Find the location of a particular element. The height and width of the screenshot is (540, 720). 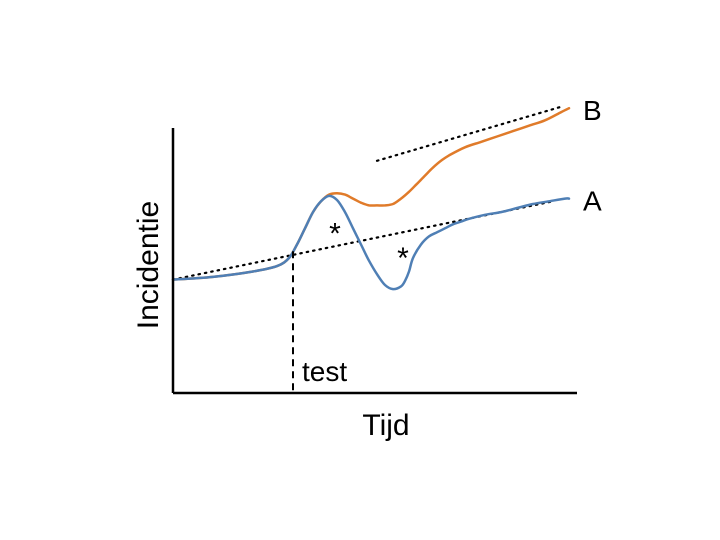

test-label: test is located at coordinates (324, 371).